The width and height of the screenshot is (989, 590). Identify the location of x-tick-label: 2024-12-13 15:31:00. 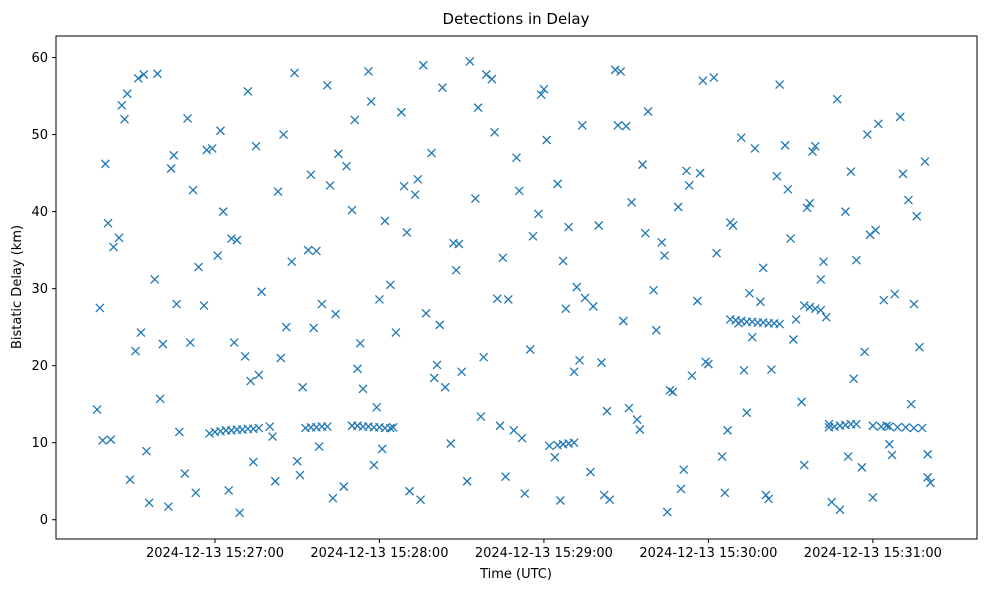
(873, 553).